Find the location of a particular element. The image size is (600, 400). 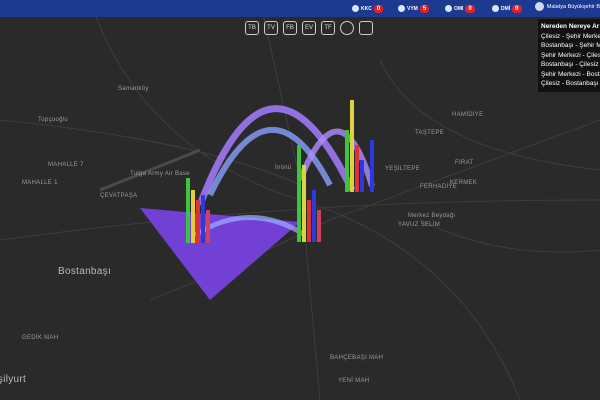

layer-tool: TB is located at coordinates (252, 28).